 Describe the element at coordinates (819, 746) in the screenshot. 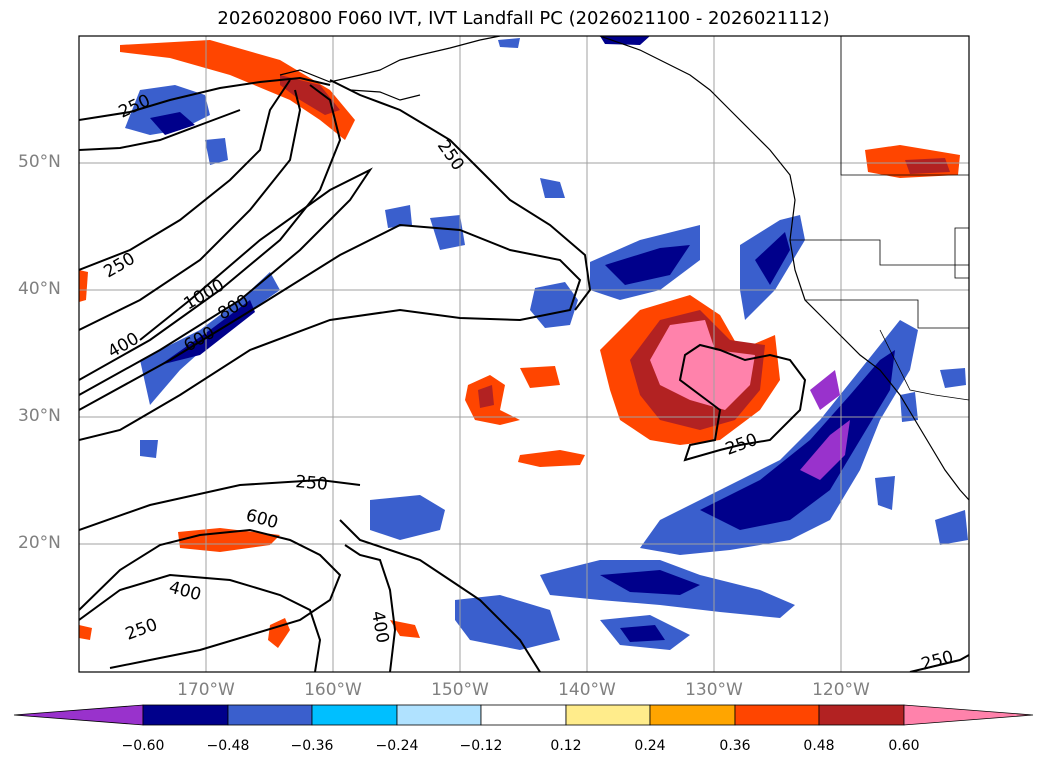

I see `colorbar-tick-label: 0.48` at that location.